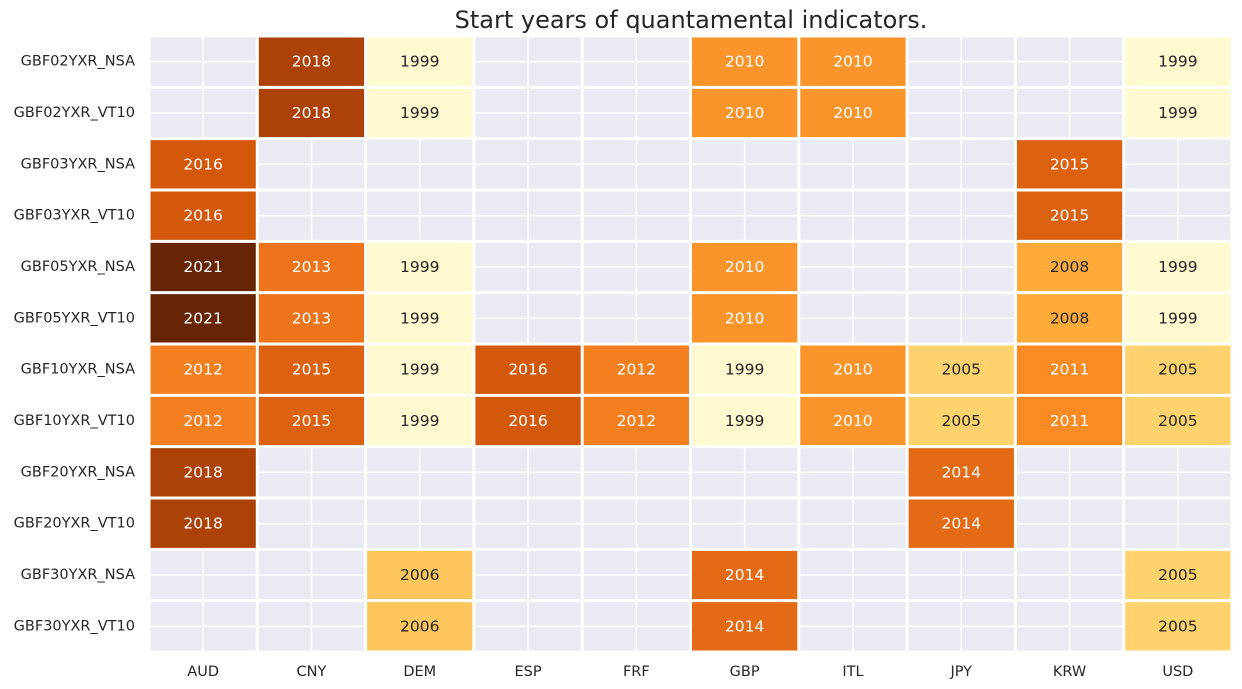 This screenshot has width=1242, height=689. Describe the element at coordinates (691, 20) in the screenshot. I see `chart-title: Start years of quantamental indicators.` at that location.